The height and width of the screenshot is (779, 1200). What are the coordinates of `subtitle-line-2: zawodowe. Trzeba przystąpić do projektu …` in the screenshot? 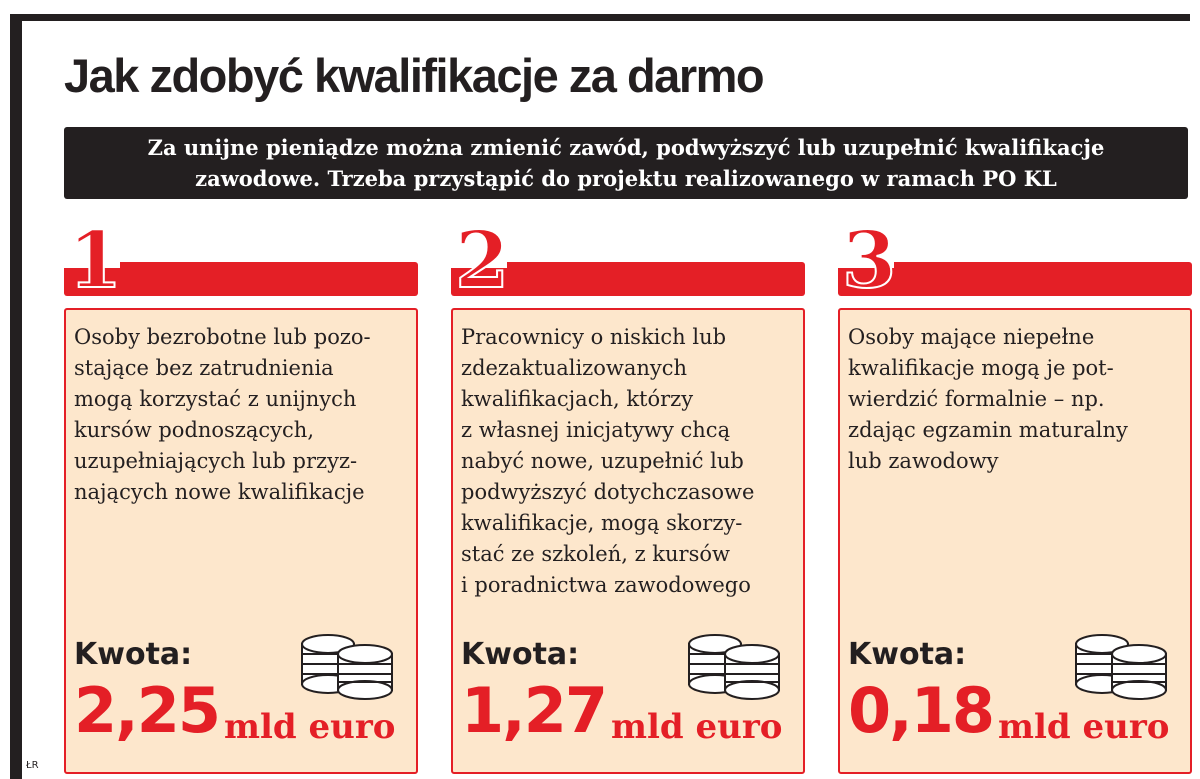 It's located at (626, 178).